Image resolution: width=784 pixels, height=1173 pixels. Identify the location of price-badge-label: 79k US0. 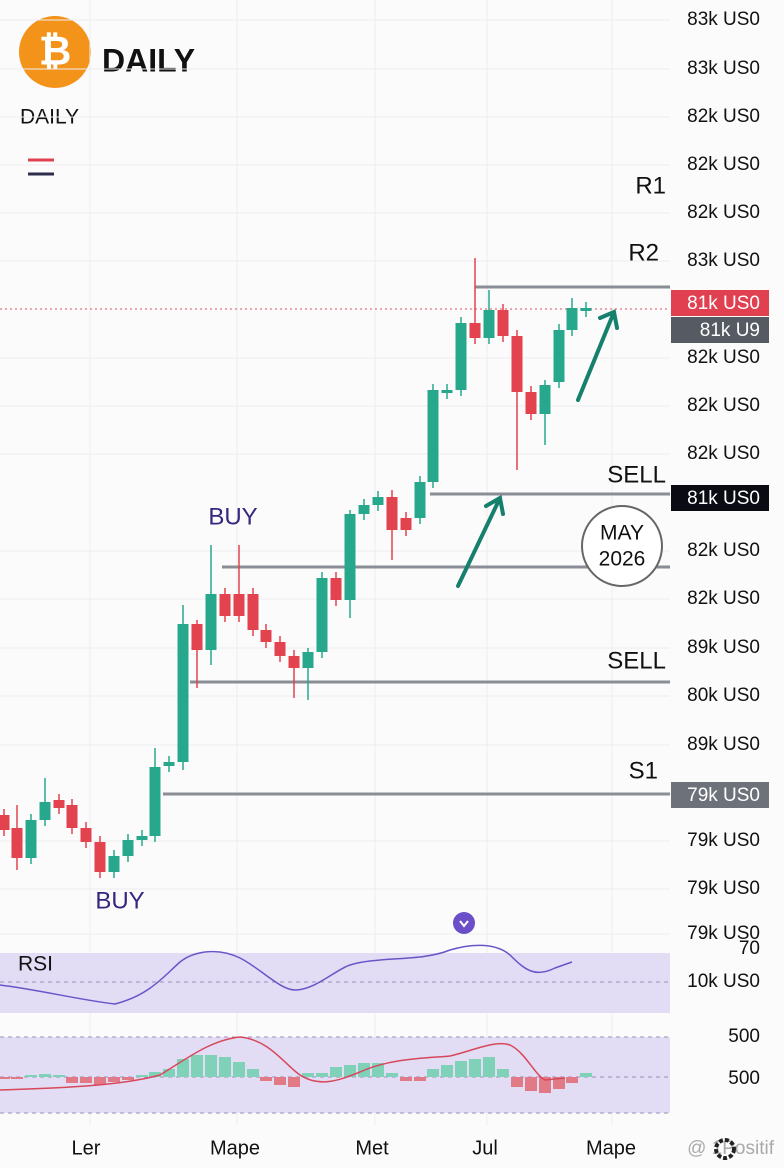
(723, 795).